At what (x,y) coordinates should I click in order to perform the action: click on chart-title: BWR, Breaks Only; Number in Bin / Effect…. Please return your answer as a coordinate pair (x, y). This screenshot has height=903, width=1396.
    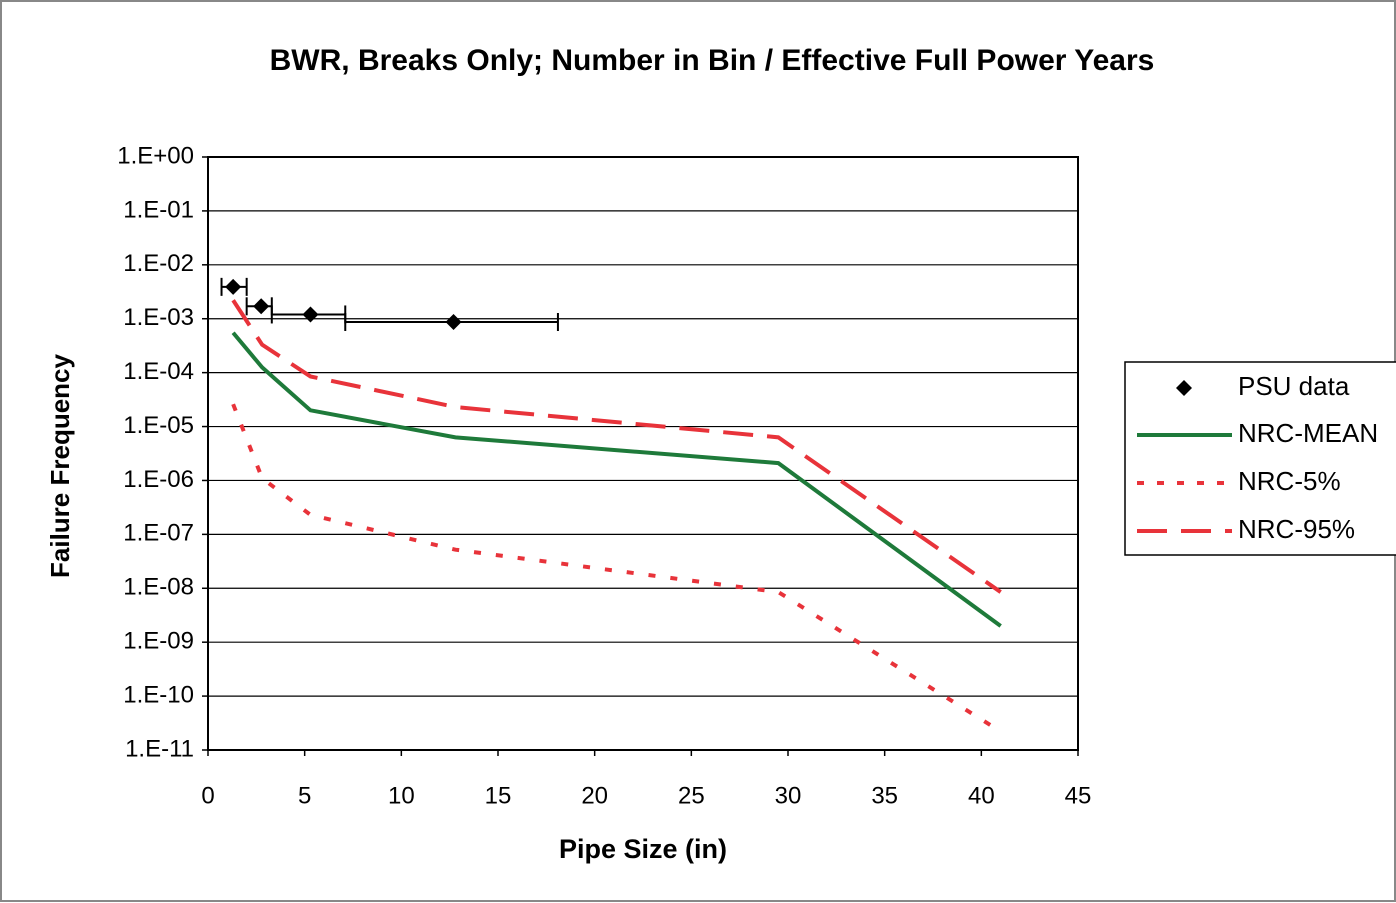
    Looking at the image, I should click on (712, 60).